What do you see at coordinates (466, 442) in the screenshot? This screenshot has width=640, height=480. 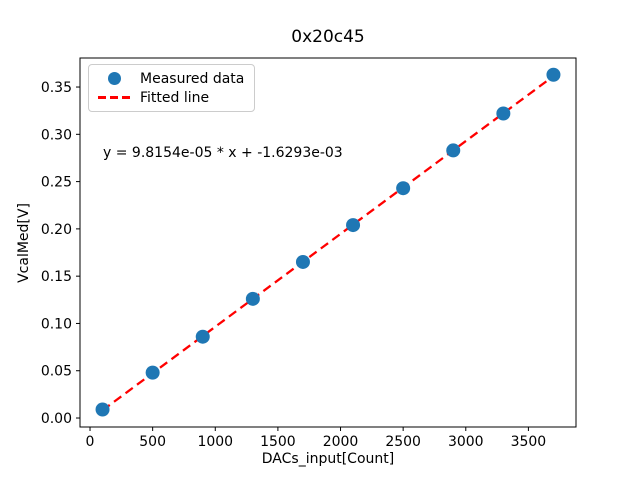 I see `x-tick-label: 3000` at bounding box center [466, 442].